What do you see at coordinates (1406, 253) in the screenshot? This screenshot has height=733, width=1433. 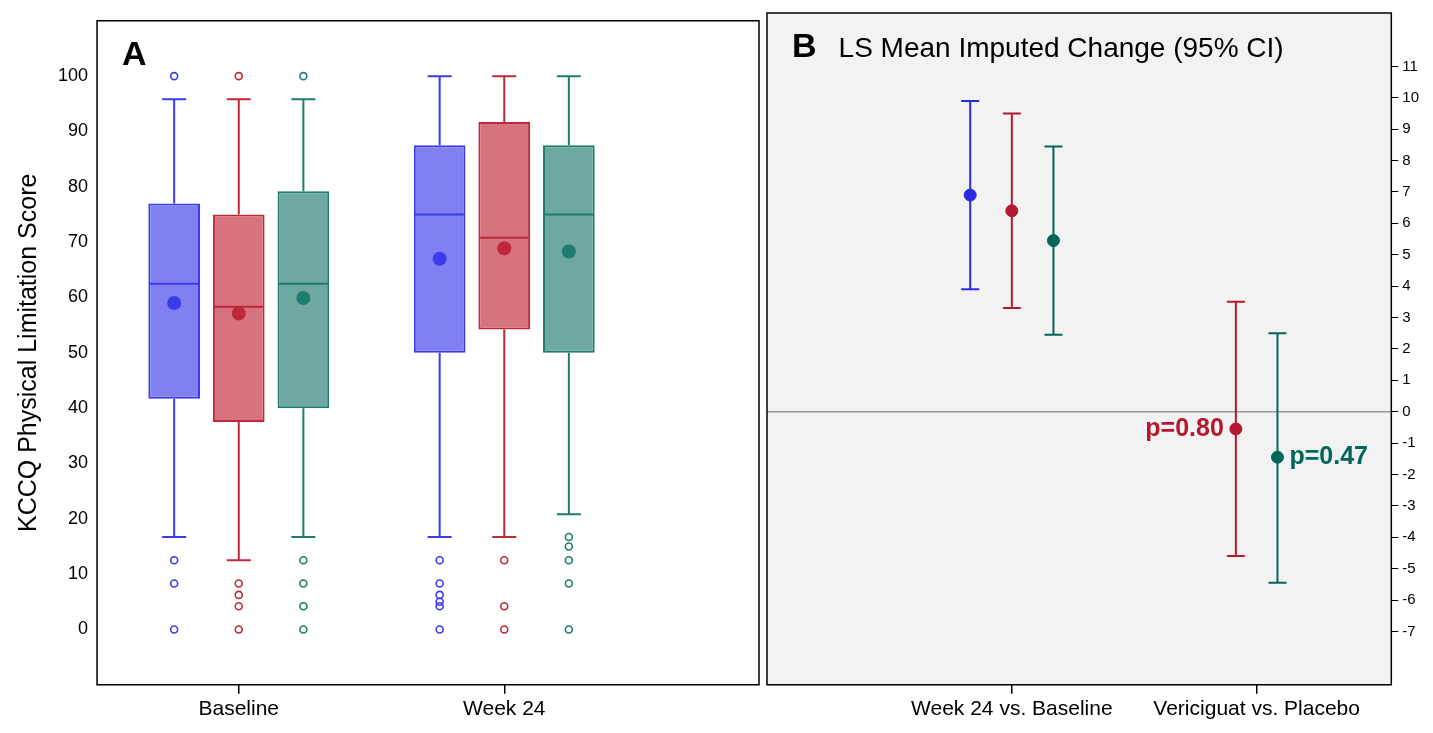 I see `y-tick-label: 5` at bounding box center [1406, 253].